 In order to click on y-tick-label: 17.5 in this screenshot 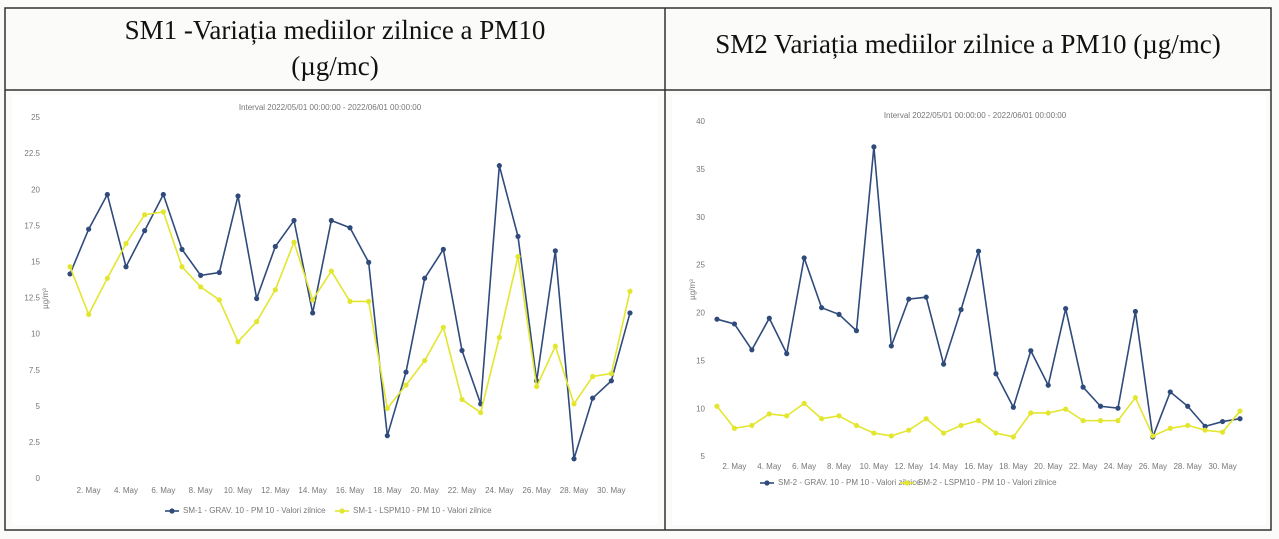, I will do `click(32, 225)`.